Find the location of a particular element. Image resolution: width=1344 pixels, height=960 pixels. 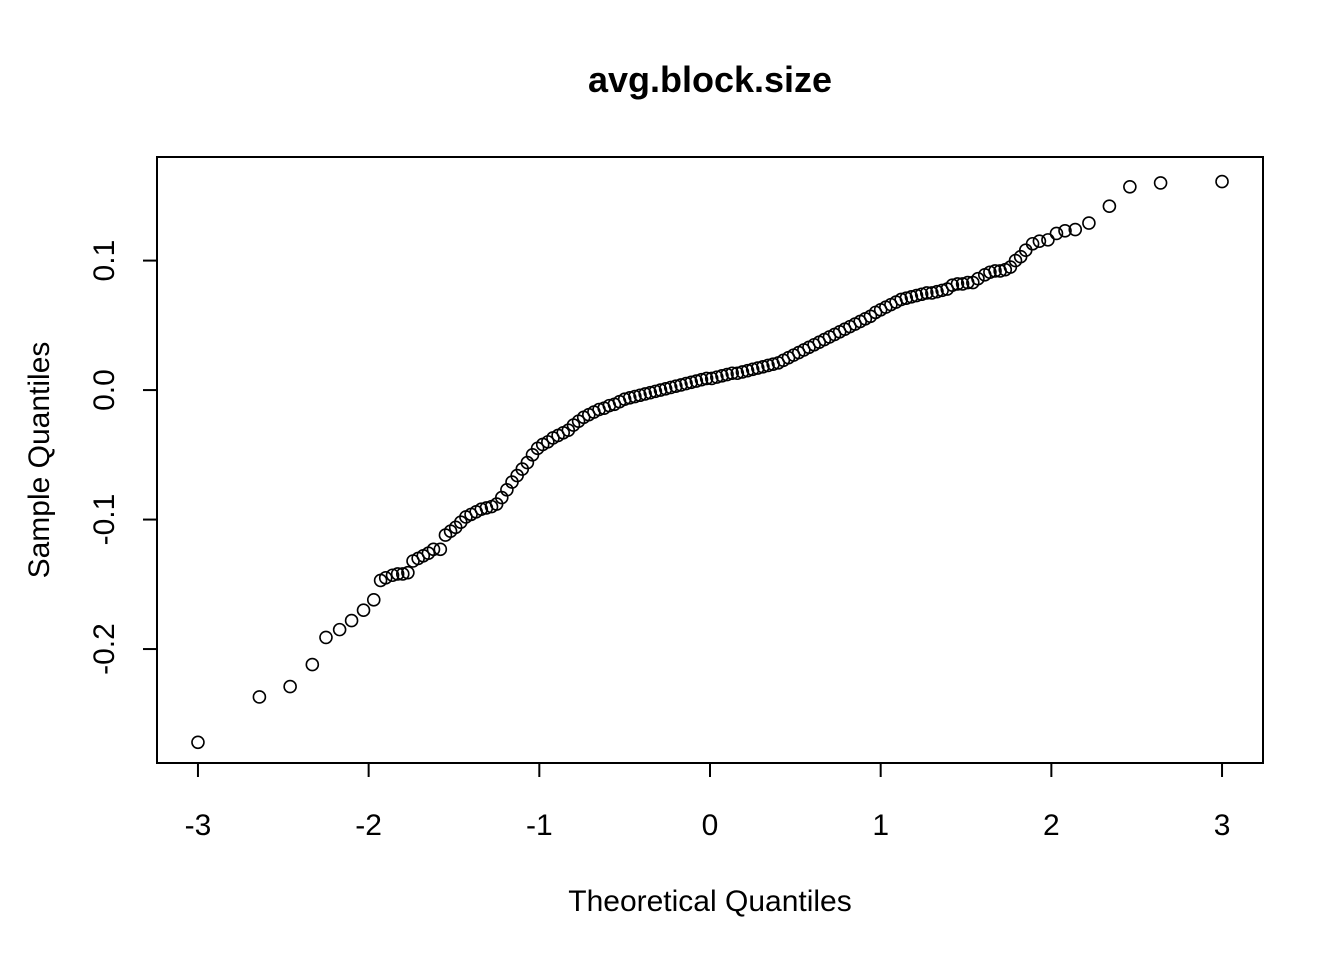

chart-title: avg.block.size is located at coordinates (710, 79).